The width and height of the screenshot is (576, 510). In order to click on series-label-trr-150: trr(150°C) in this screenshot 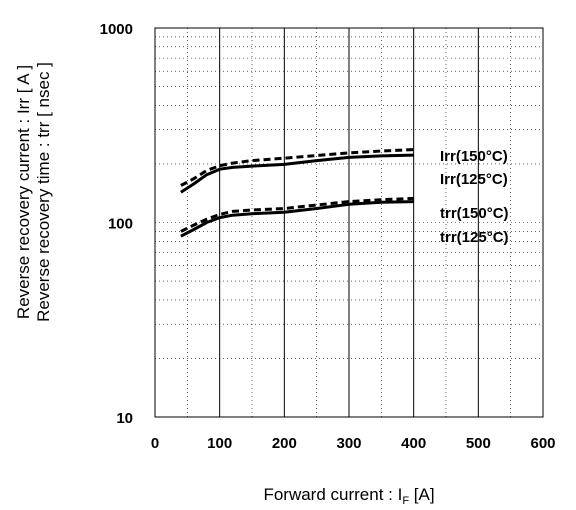, I will do `click(474, 213)`.